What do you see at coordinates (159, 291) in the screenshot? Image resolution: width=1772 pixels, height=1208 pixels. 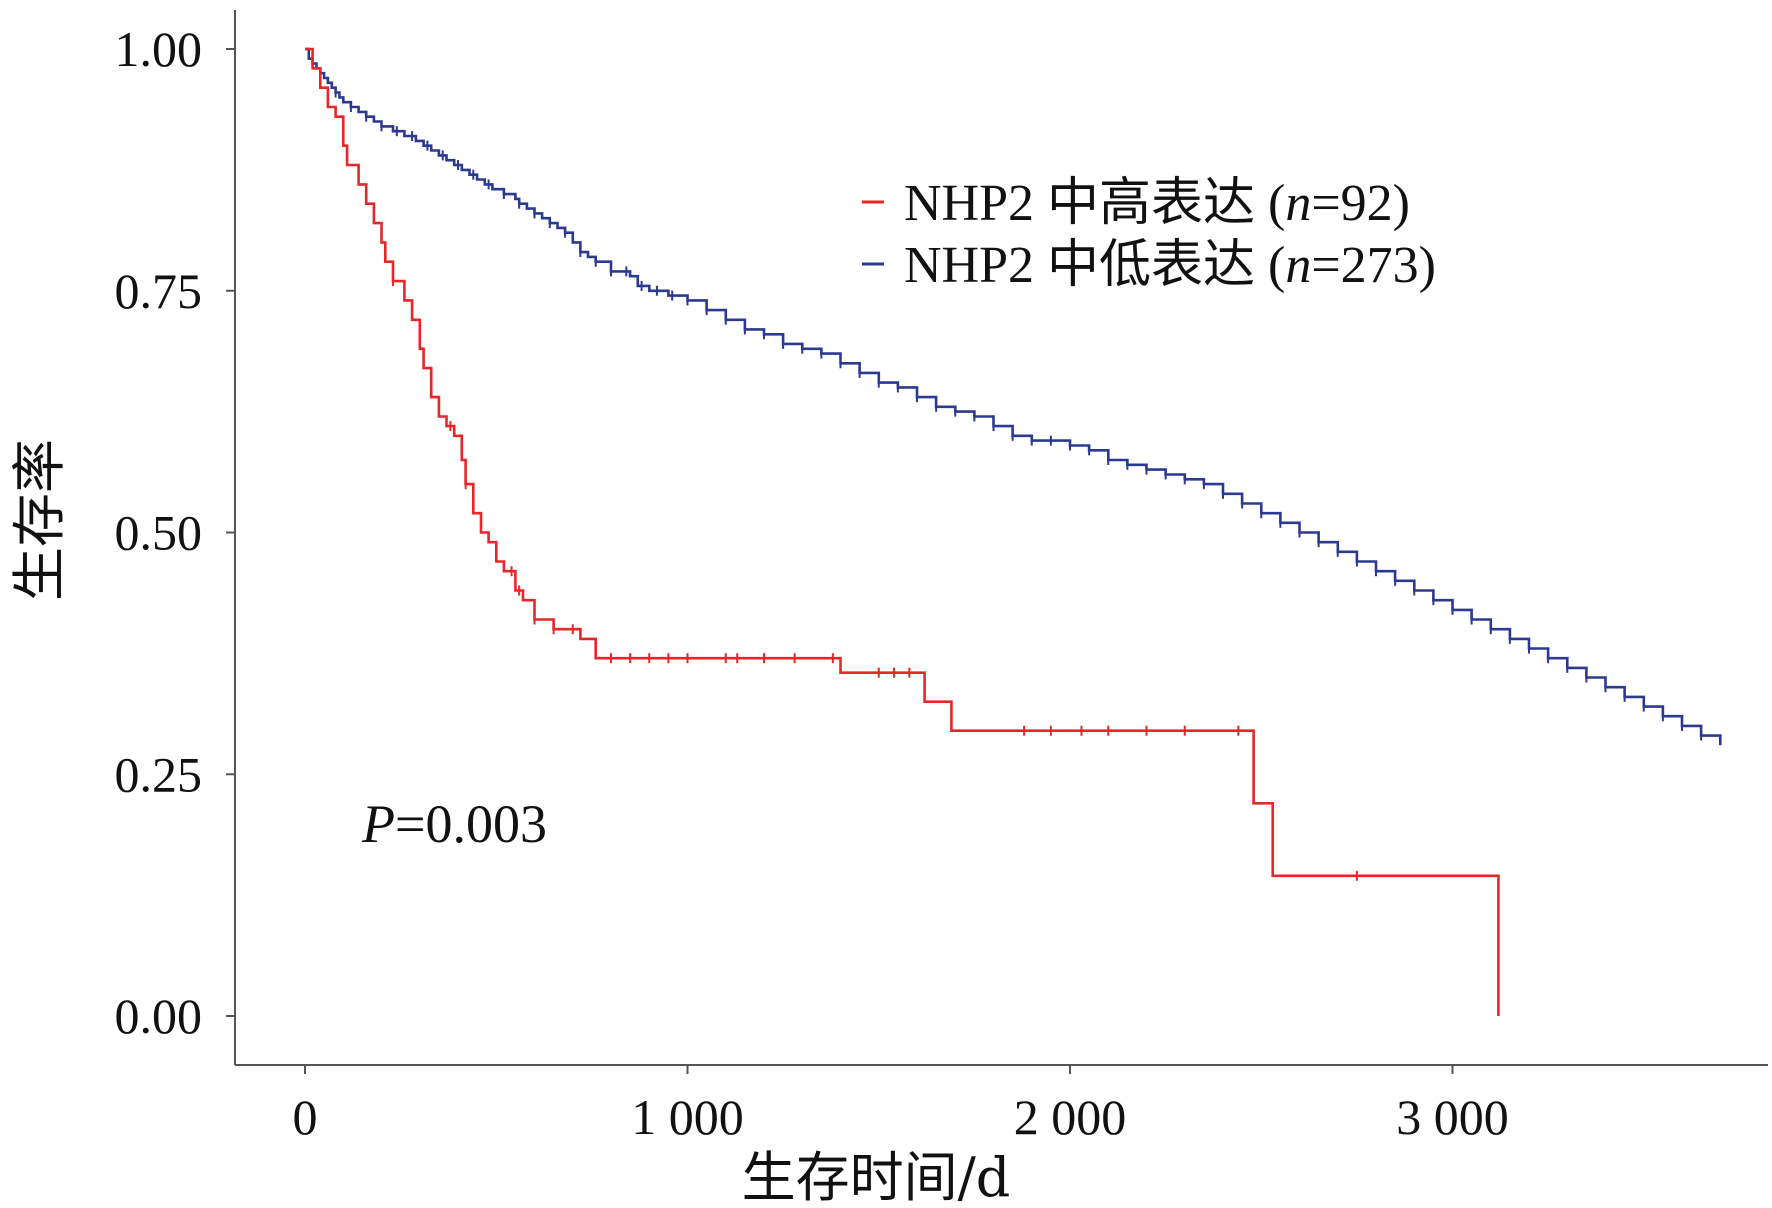 I see `y-tick-label: 0.75` at bounding box center [159, 291].